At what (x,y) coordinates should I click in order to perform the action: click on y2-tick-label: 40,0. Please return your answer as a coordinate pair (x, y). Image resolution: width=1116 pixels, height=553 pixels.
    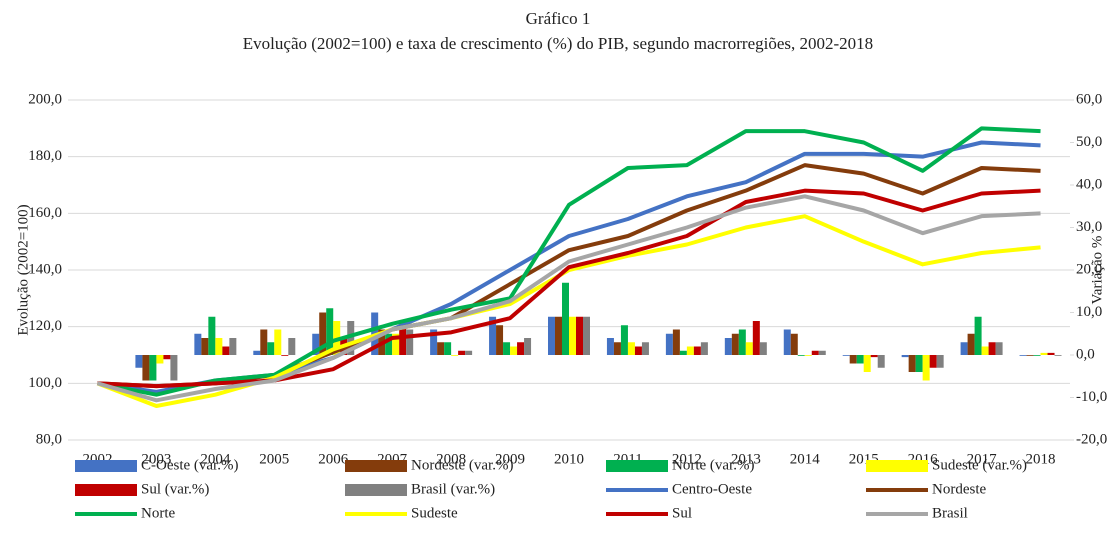
    Looking at the image, I should click on (1089, 184).